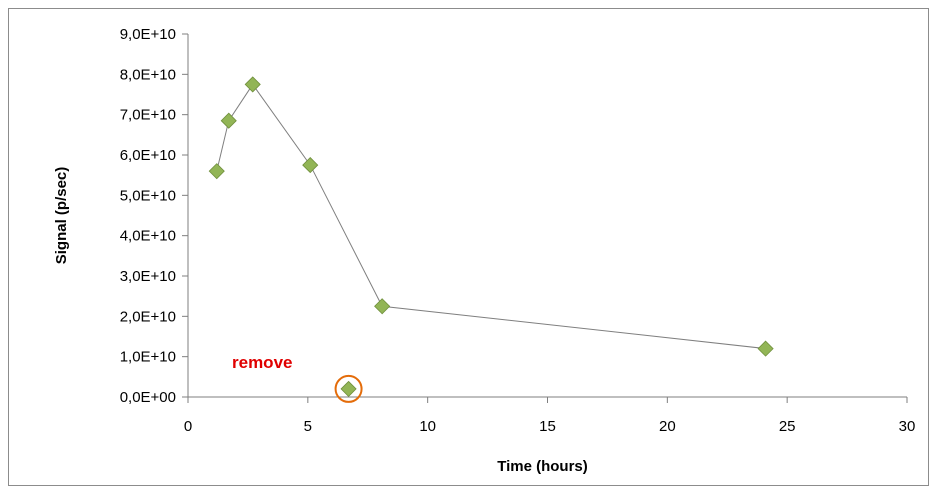 This screenshot has width=937, height=494. Describe the element at coordinates (148, 195) in the screenshot. I see `y-tick-label: 5,0E+10` at that location.